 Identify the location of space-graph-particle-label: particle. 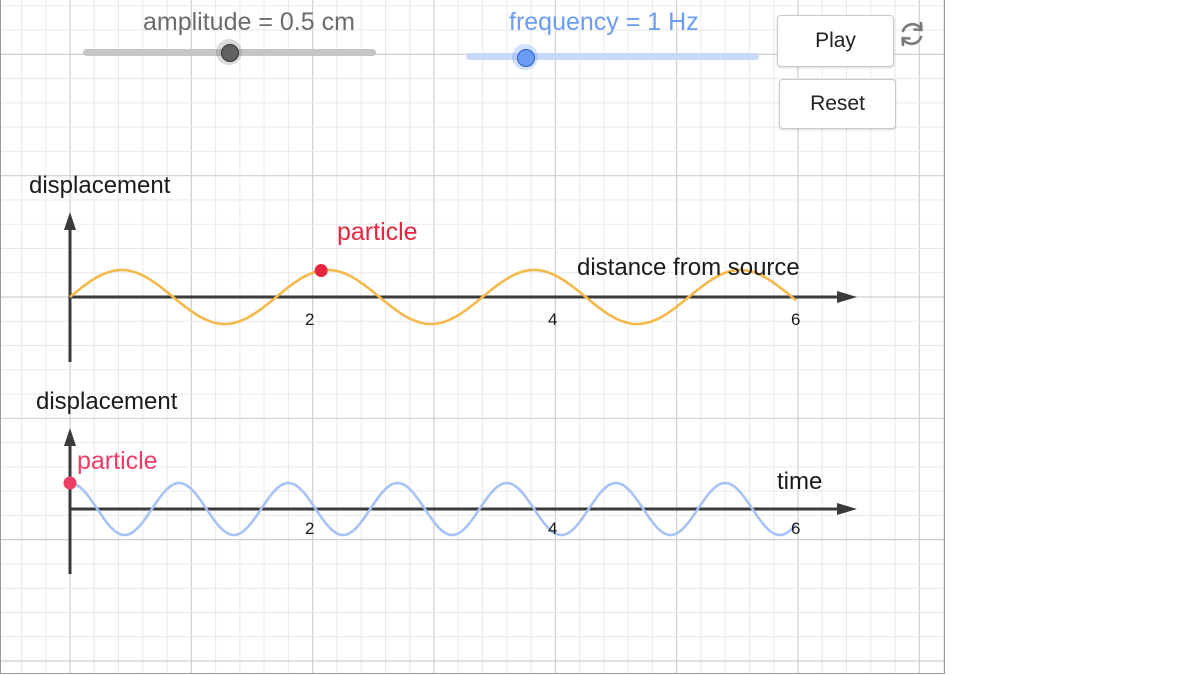
(377, 232).